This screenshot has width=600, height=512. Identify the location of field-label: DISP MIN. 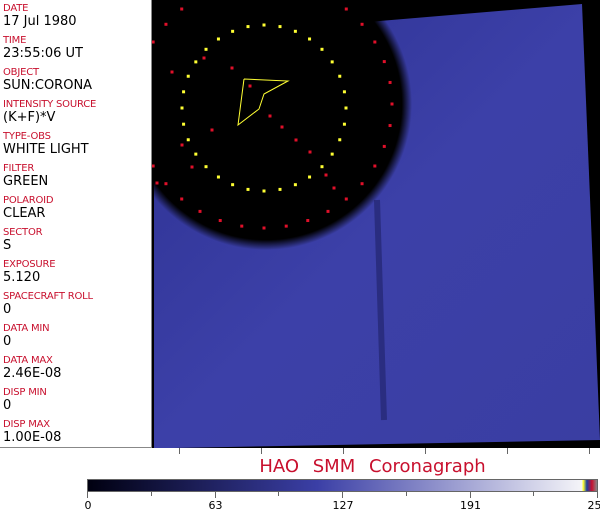
(25, 392).